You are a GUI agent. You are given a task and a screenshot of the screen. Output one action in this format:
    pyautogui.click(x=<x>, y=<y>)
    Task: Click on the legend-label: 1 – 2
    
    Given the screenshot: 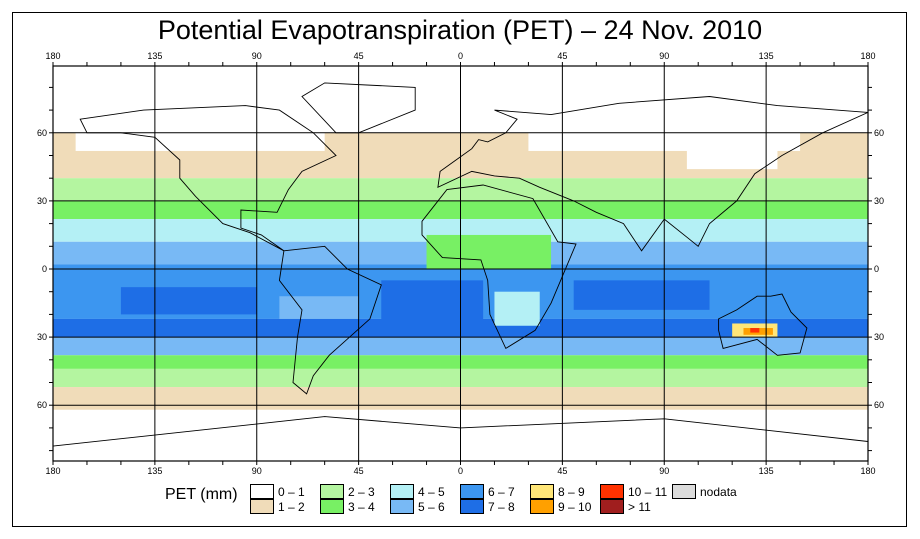 What is the action you would take?
    pyautogui.click(x=291, y=507)
    